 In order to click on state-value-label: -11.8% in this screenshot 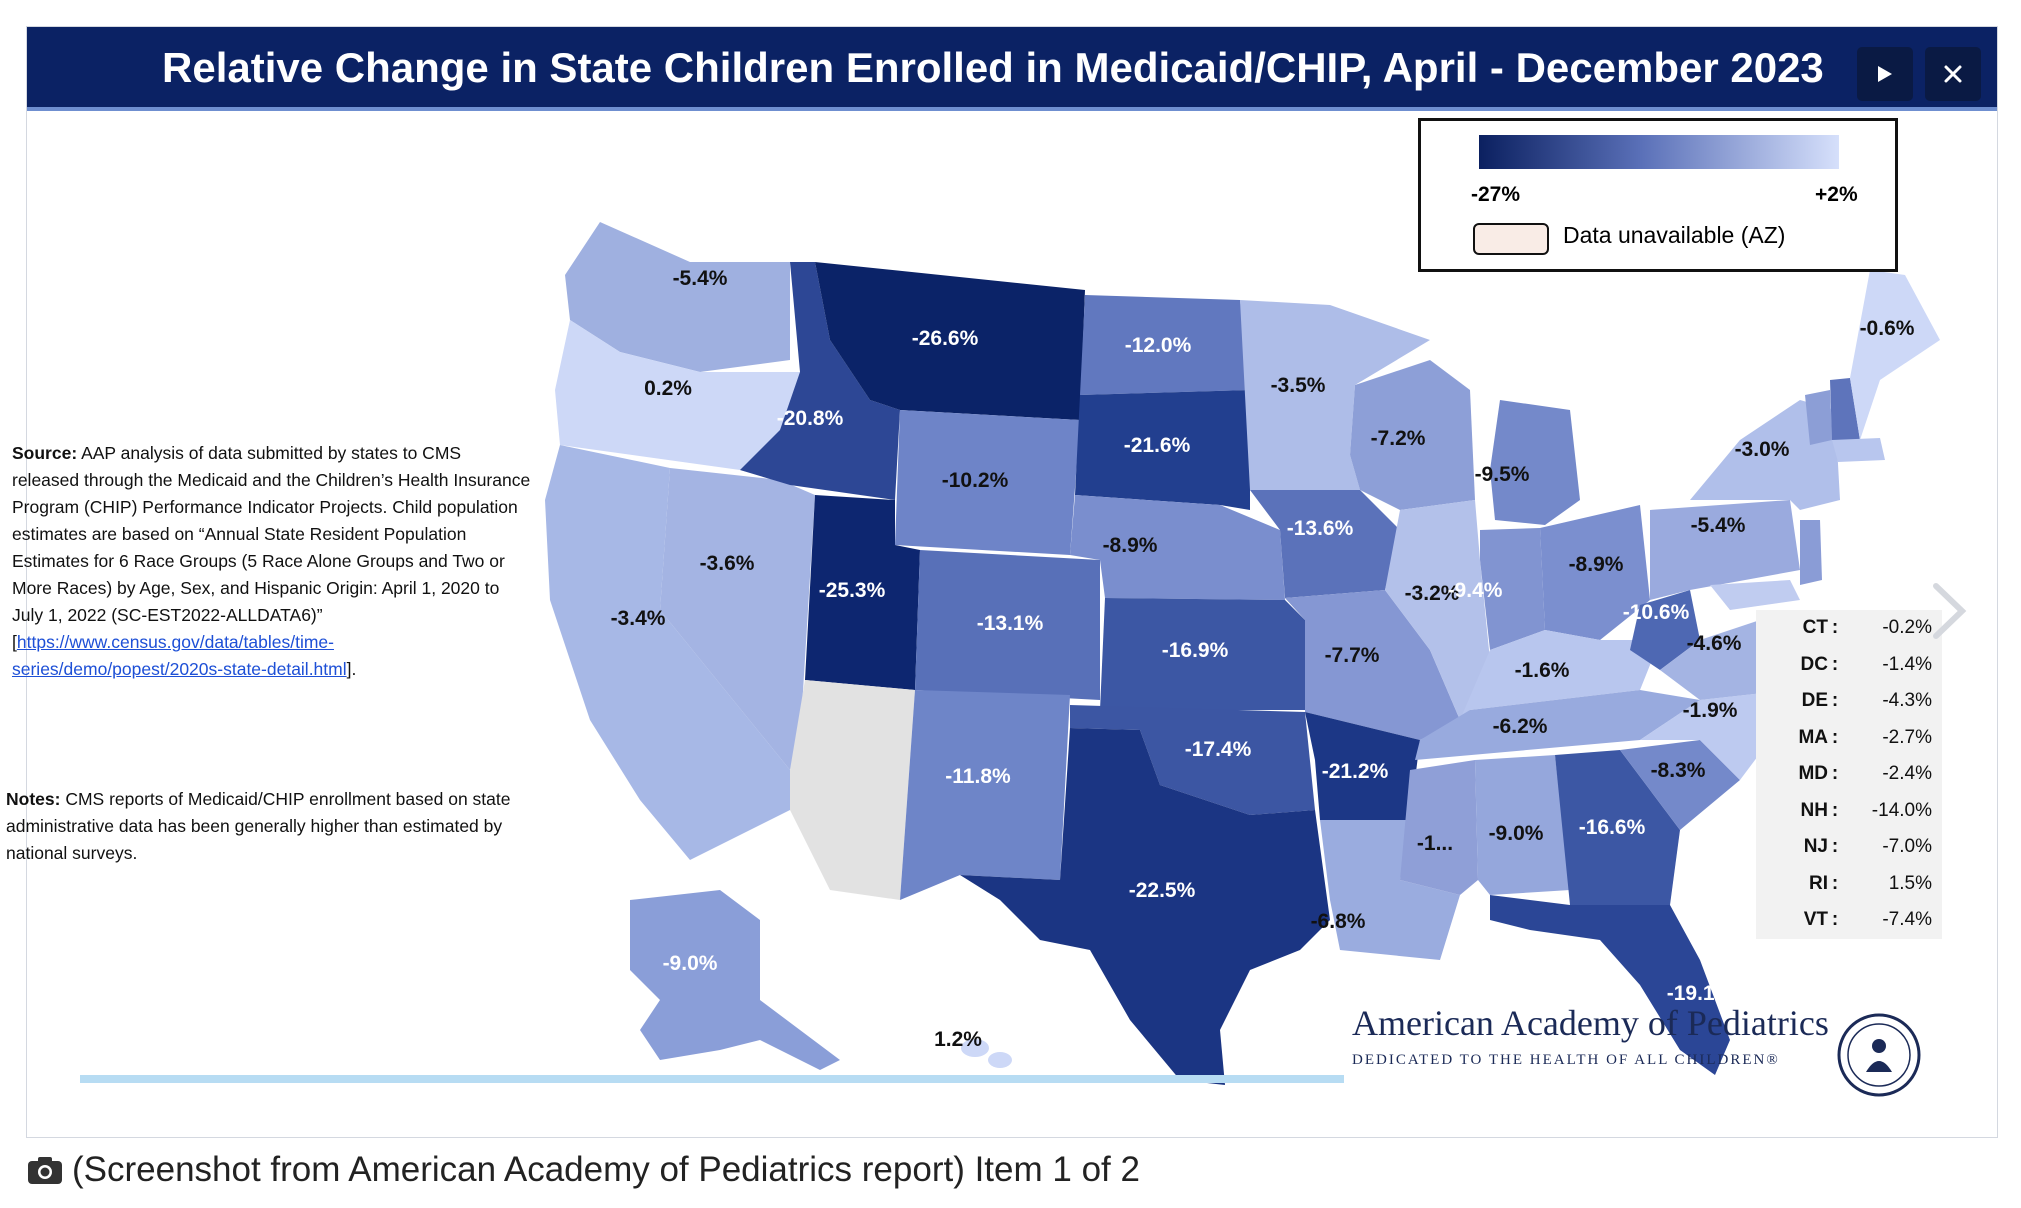, I will do `click(978, 776)`.